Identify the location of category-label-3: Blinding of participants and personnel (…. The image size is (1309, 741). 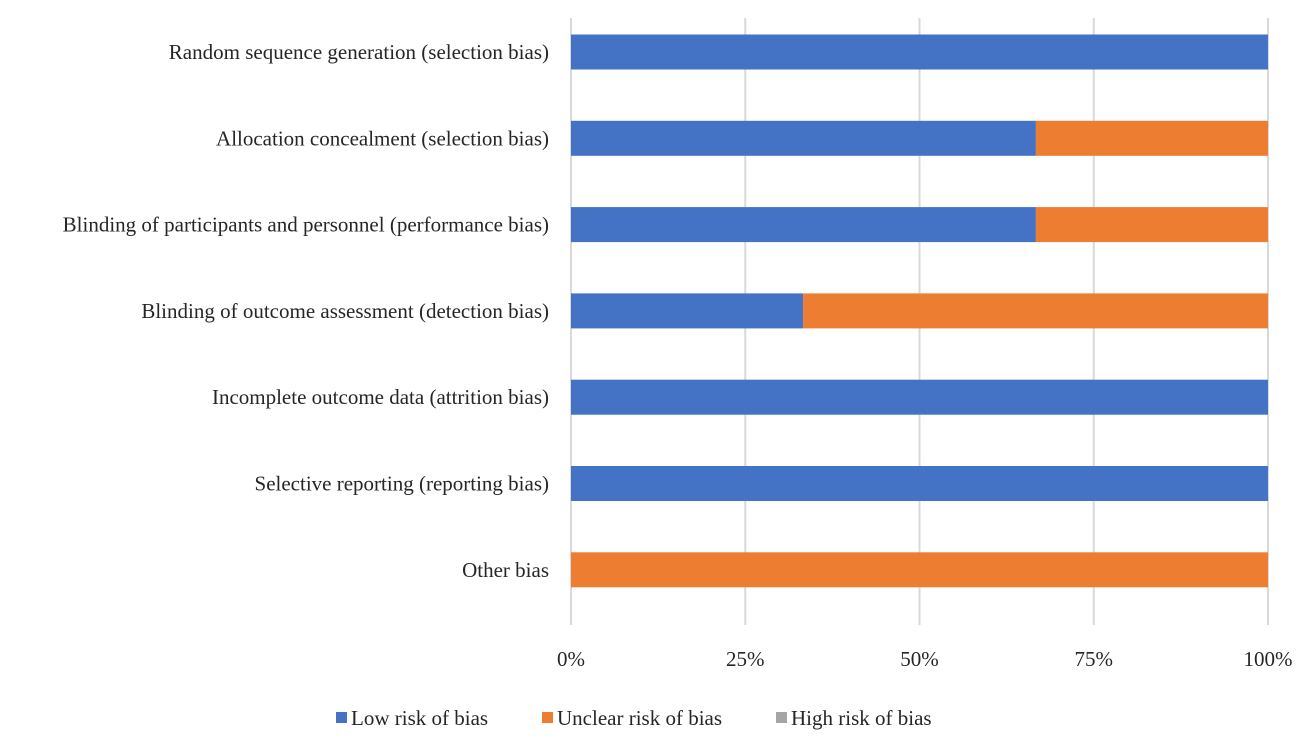
(306, 225).